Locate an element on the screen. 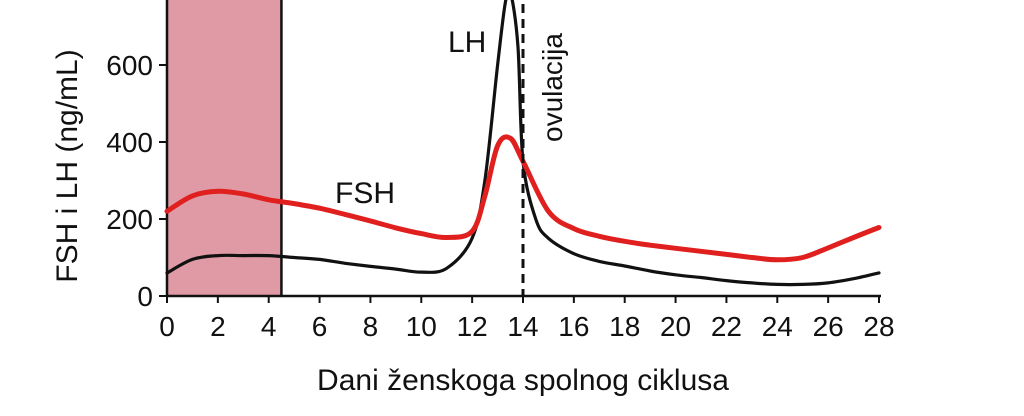 Image resolution: width=1024 pixels, height=416 pixels. x-tick-label-18: 18 is located at coordinates (624, 326).